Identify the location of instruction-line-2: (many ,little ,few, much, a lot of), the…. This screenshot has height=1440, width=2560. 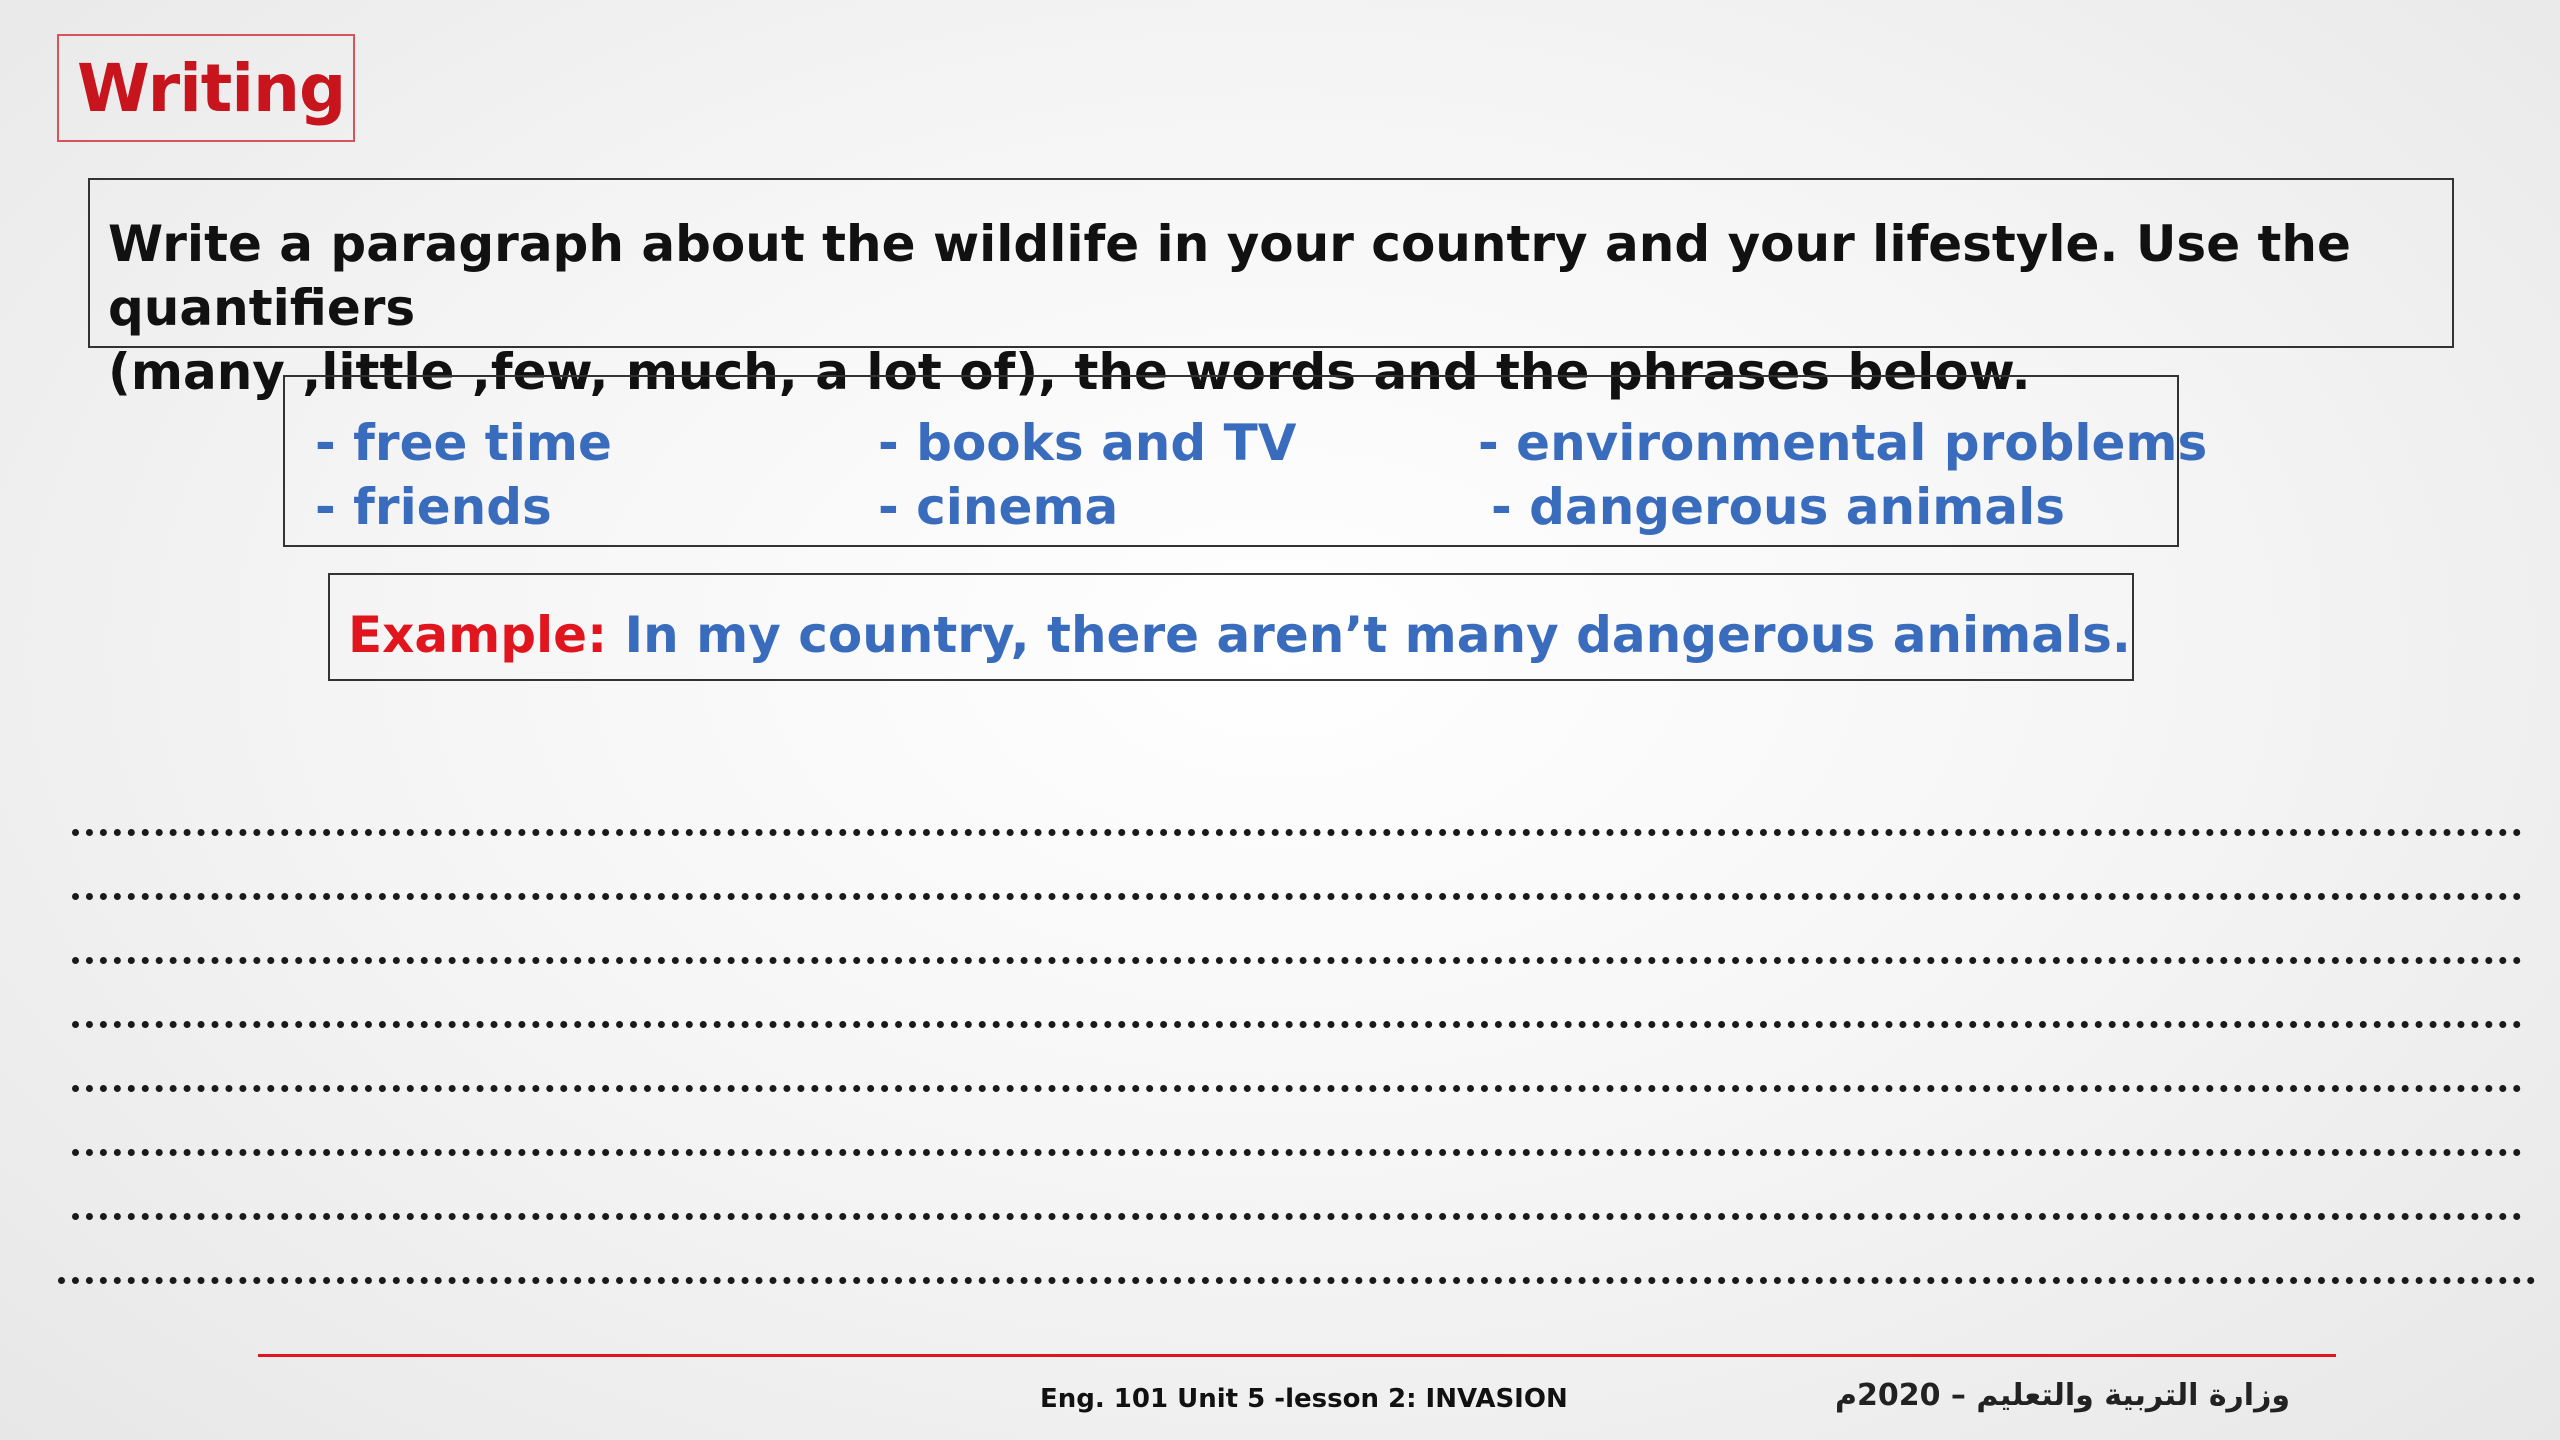
(1069, 372).